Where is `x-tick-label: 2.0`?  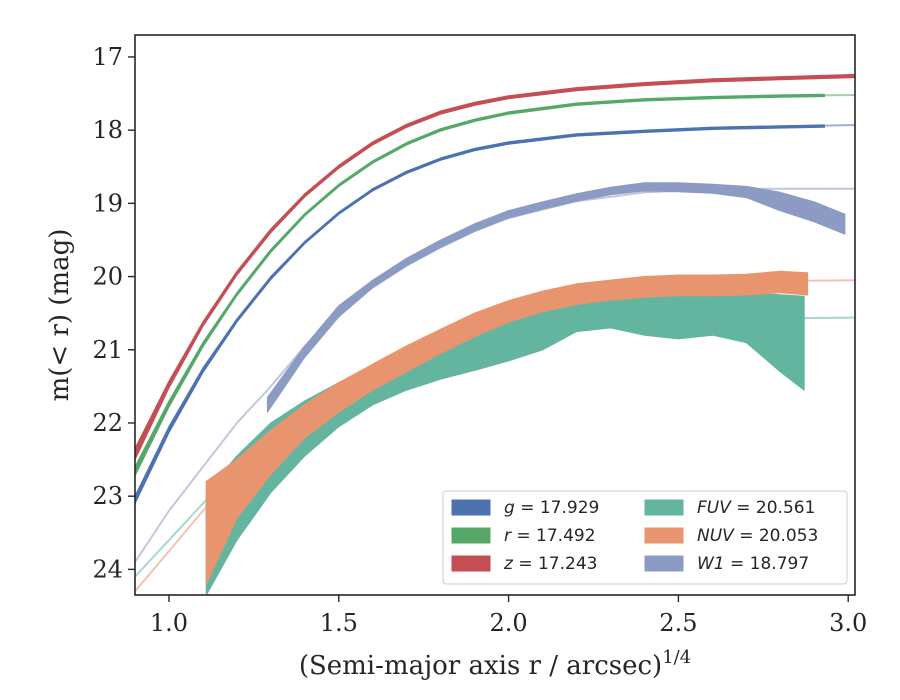 x-tick-label: 2.0 is located at coordinates (508, 623).